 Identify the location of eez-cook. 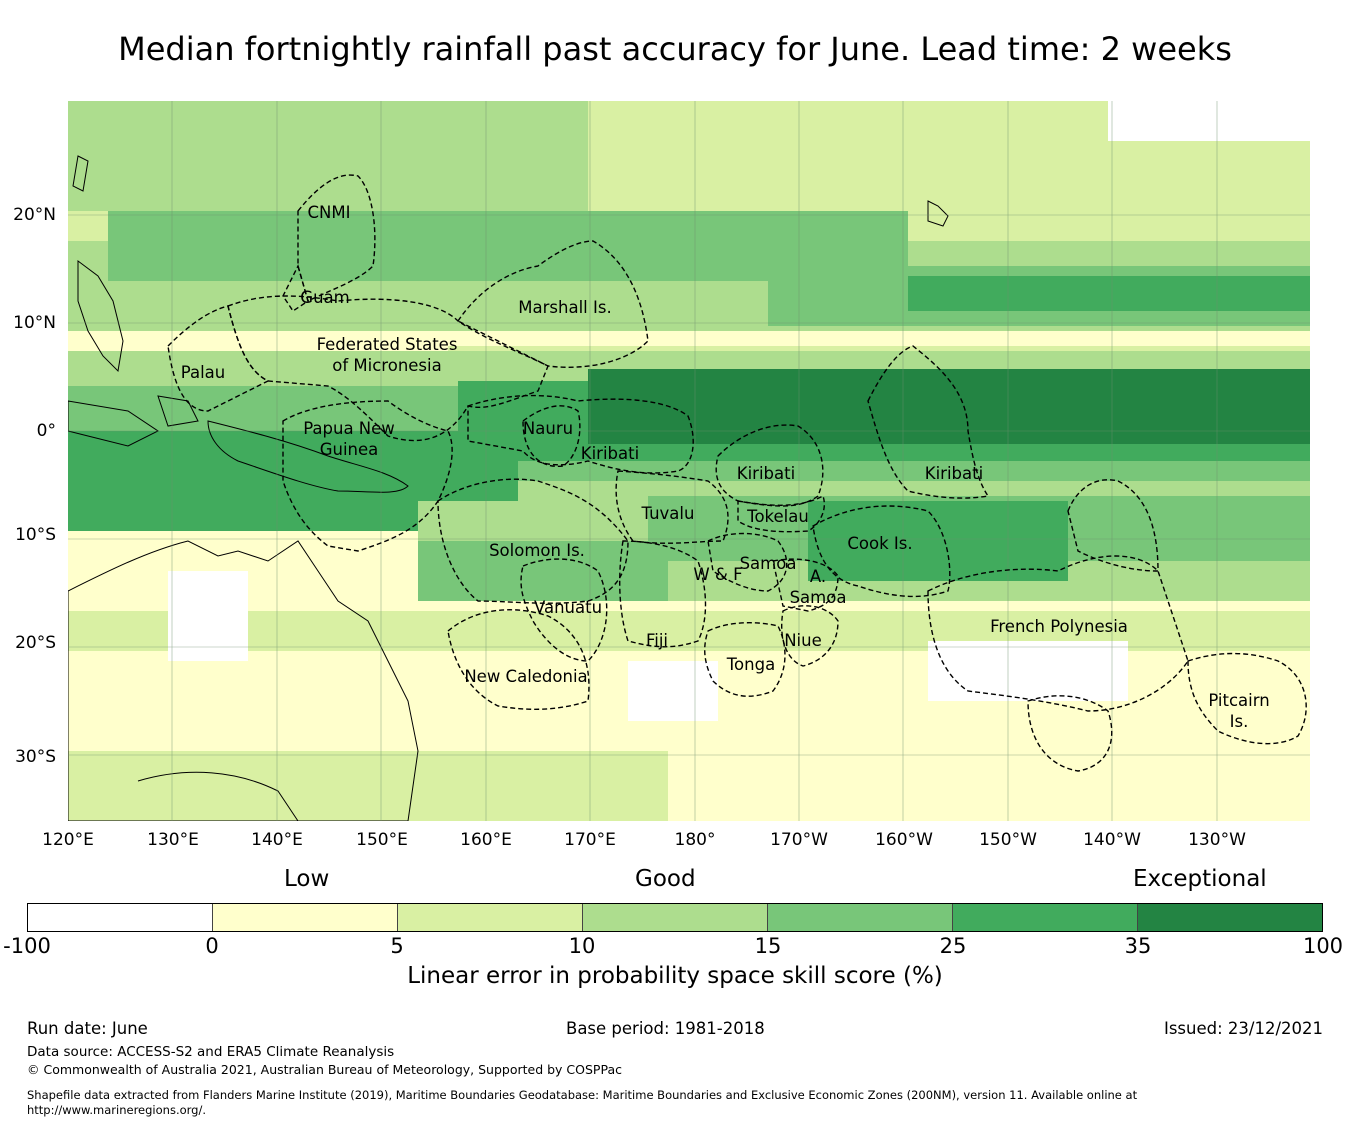
(881, 551).